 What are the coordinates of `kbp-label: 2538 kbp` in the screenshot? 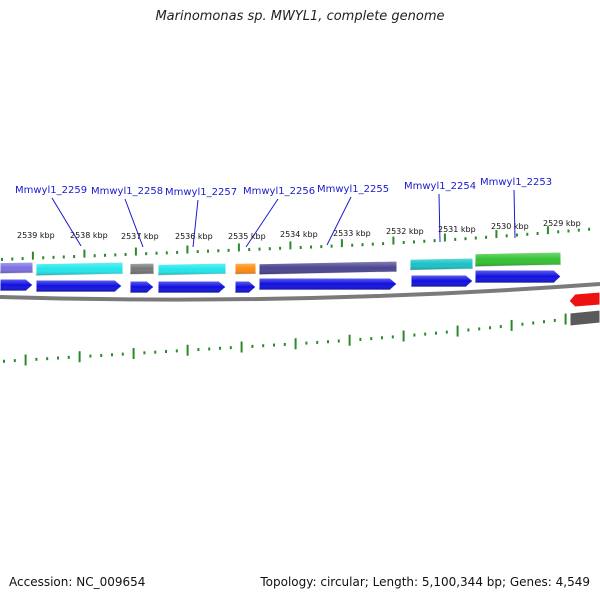 It's located at (89, 235).